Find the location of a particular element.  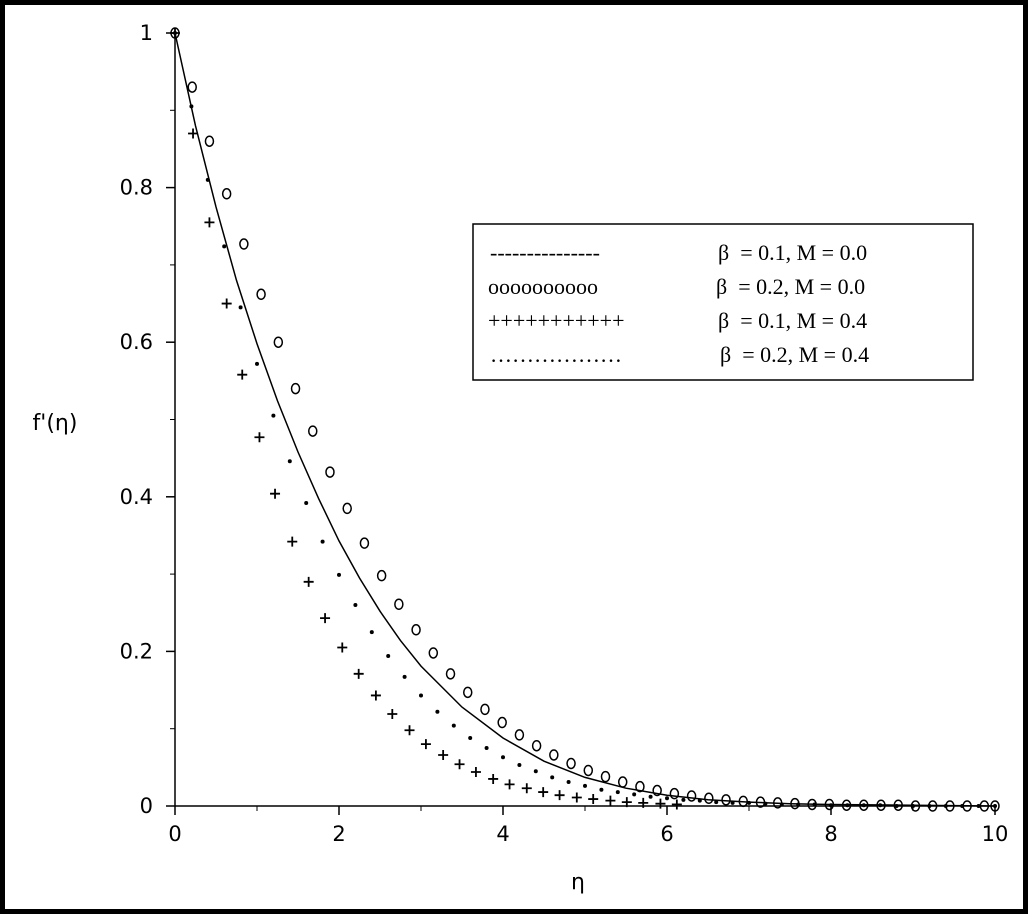

x-axis-label: η is located at coordinates (578, 882).